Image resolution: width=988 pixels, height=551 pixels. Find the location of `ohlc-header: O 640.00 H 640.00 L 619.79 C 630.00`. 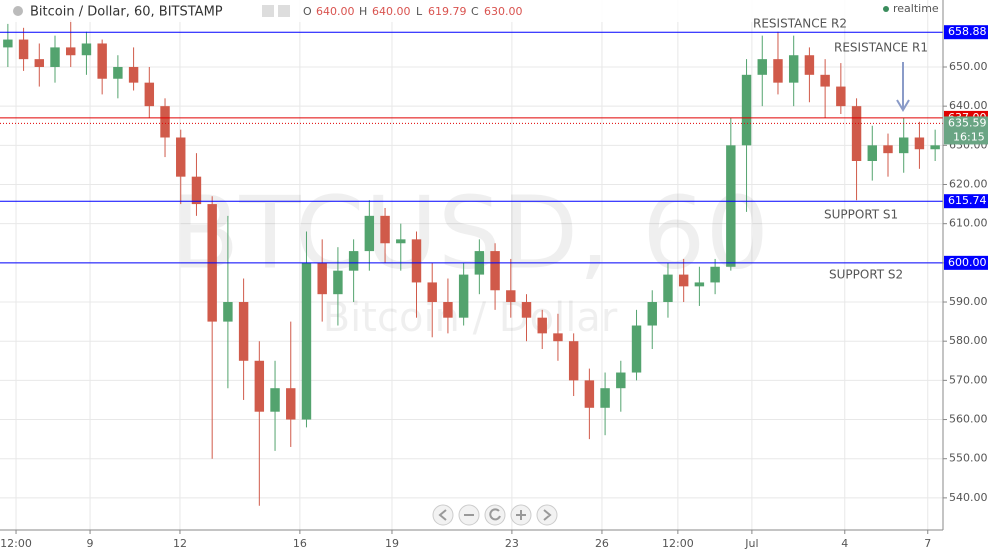

ohlc-header: O 640.00 H 640.00 L 619.79 C 630.00 is located at coordinates (413, 11).